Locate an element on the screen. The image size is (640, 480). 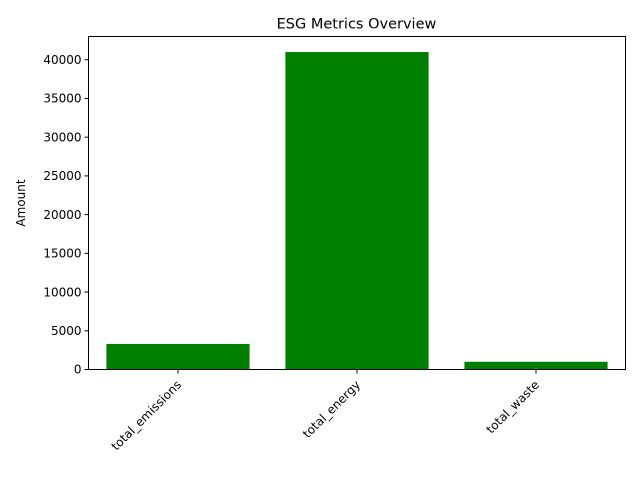
y-tick-label: 25000 is located at coordinates (62, 176).